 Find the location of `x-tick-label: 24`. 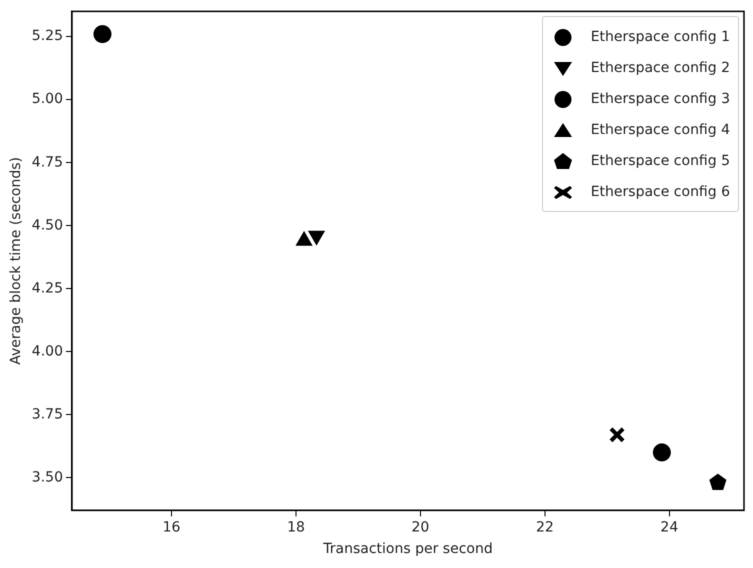

x-tick-label: 24 is located at coordinates (669, 527).